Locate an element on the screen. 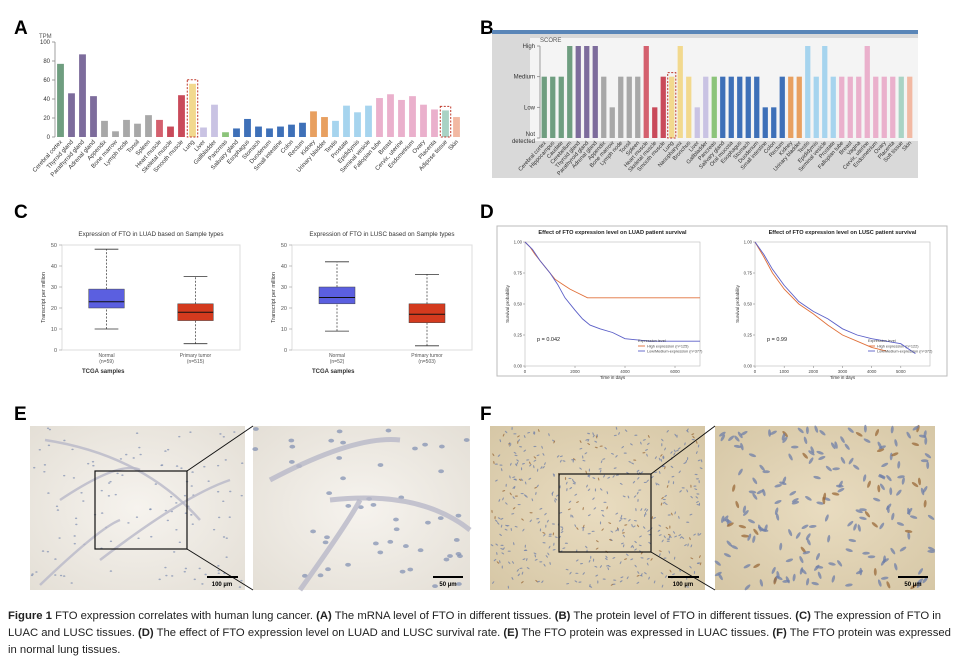 The height and width of the screenshot is (672, 962). axis-title: TPM is located at coordinates (45, 37).